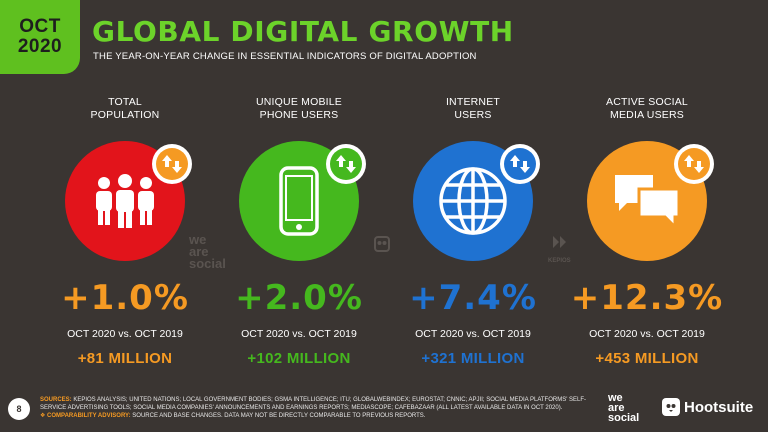 The width and height of the screenshot is (768, 432). Describe the element at coordinates (647, 108) in the screenshot. I see `indicator-label: ACTIVE SOCIAL MEDIA USERS` at that location.